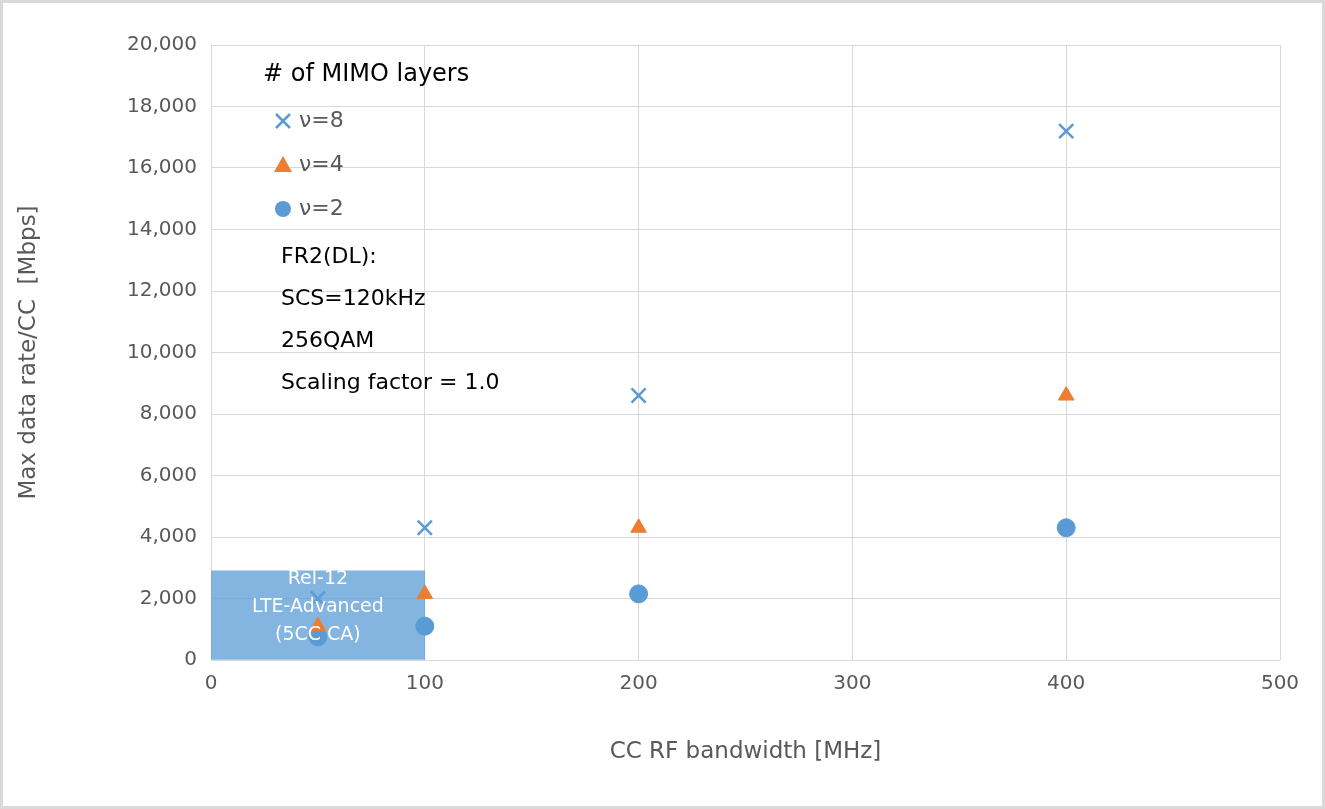 This screenshot has width=1325, height=809. I want to click on legend-label: ν=8, so click(321, 119).